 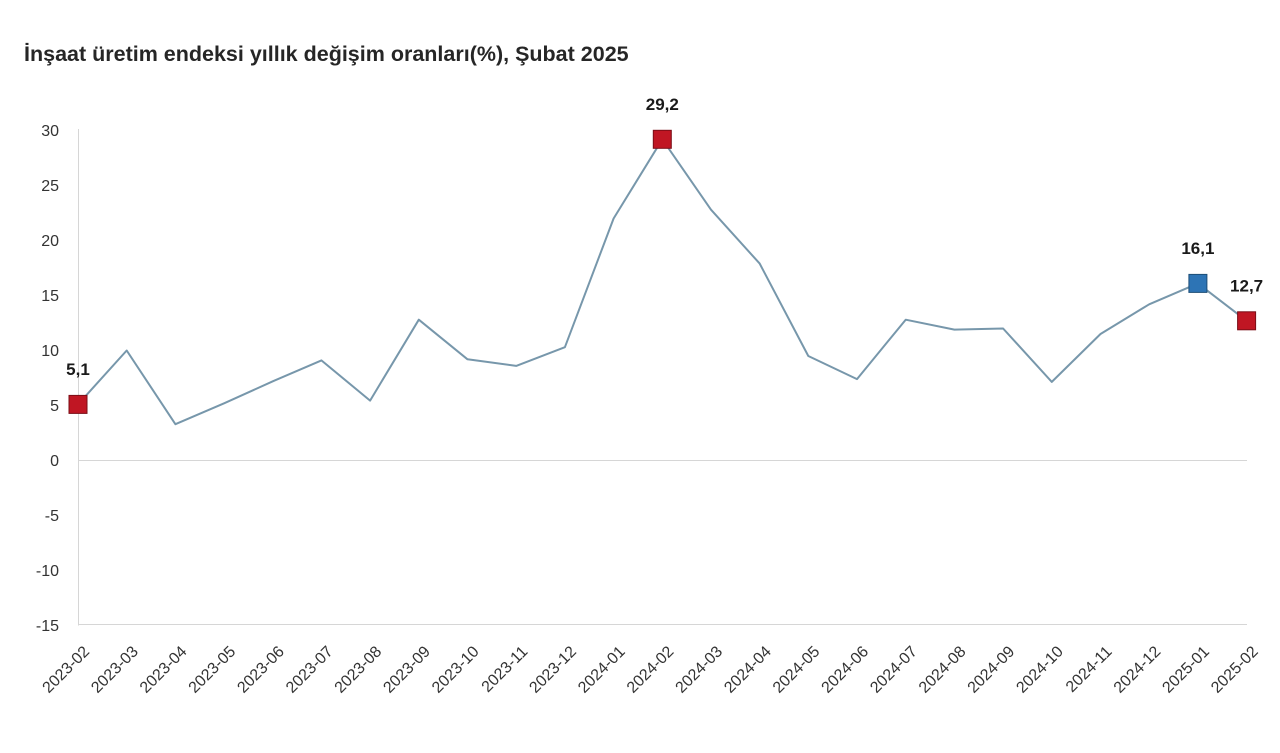 What do you see at coordinates (748, 670) in the screenshot?
I see `svg-text: 2024-04` at bounding box center [748, 670].